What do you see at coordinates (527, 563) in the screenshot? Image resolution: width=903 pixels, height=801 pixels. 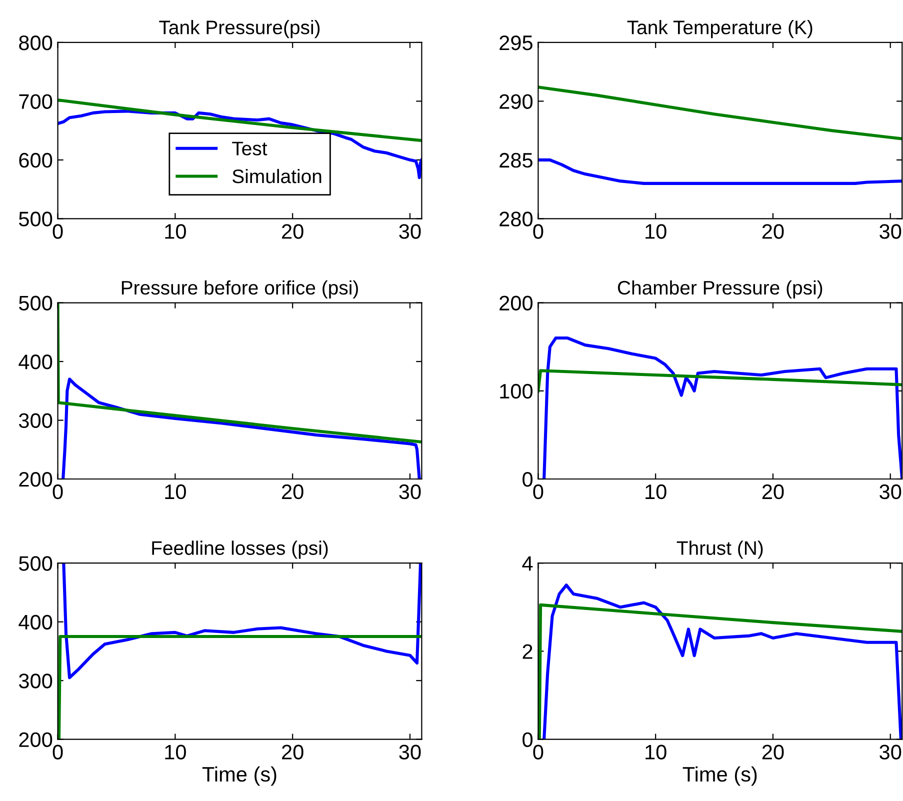 I see `y-tick-label: 4` at bounding box center [527, 563].